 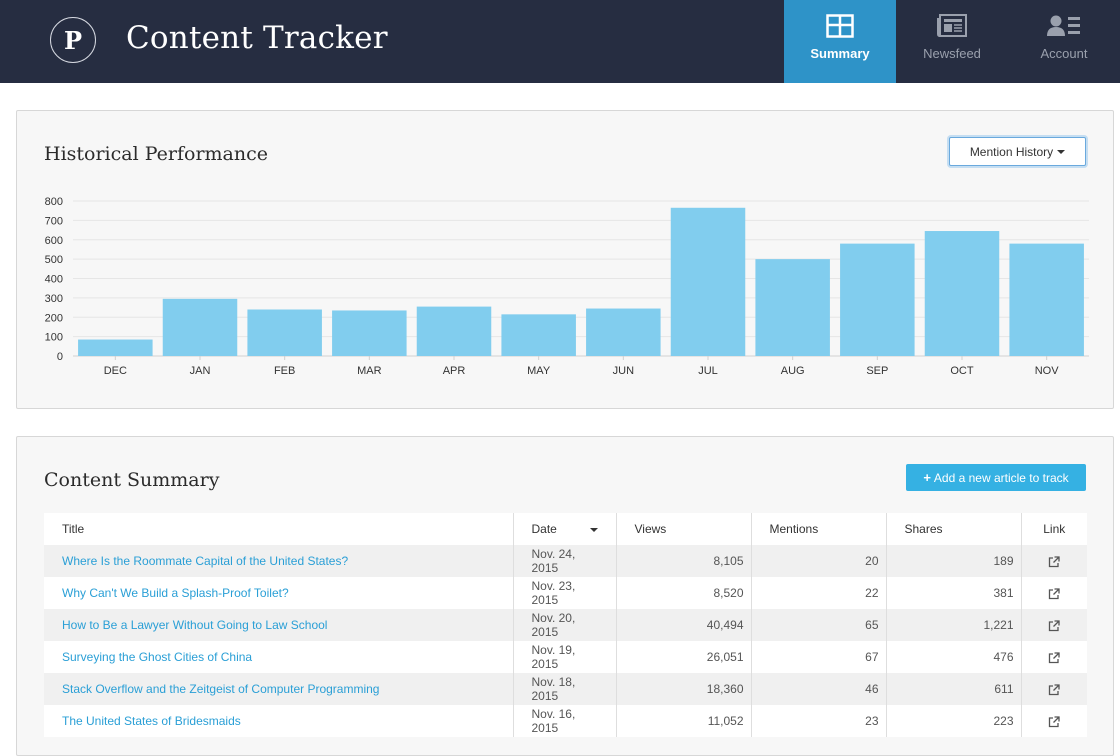 What do you see at coordinates (819, 721) in the screenshot?
I see `cell-mentions: 23` at bounding box center [819, 721].